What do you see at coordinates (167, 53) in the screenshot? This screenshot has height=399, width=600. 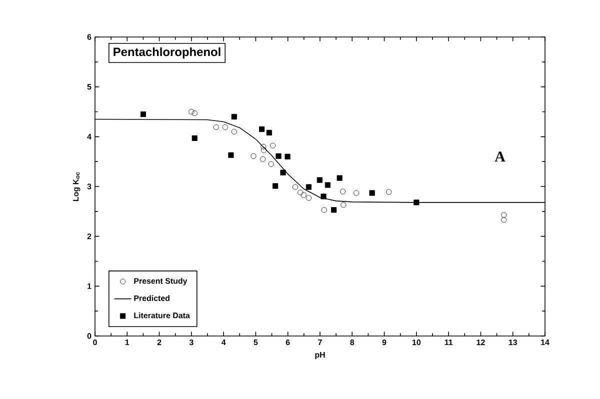 I see `text: Pentachlorophenol` at bounding box center [167, 53].